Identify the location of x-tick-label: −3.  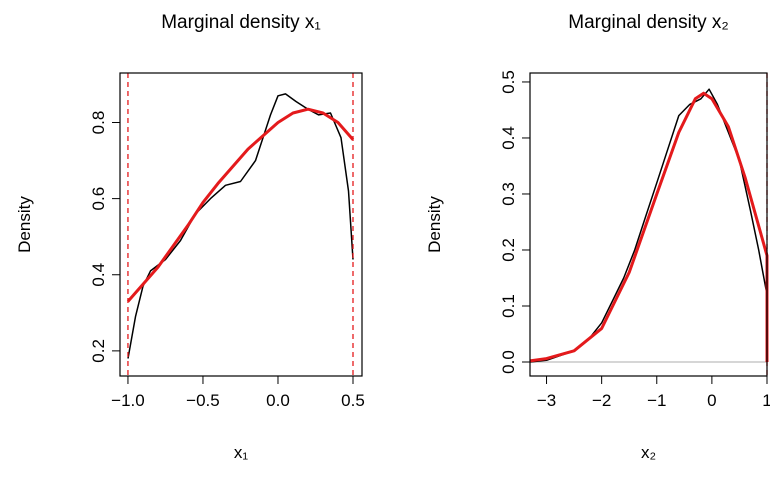
(546, 400).